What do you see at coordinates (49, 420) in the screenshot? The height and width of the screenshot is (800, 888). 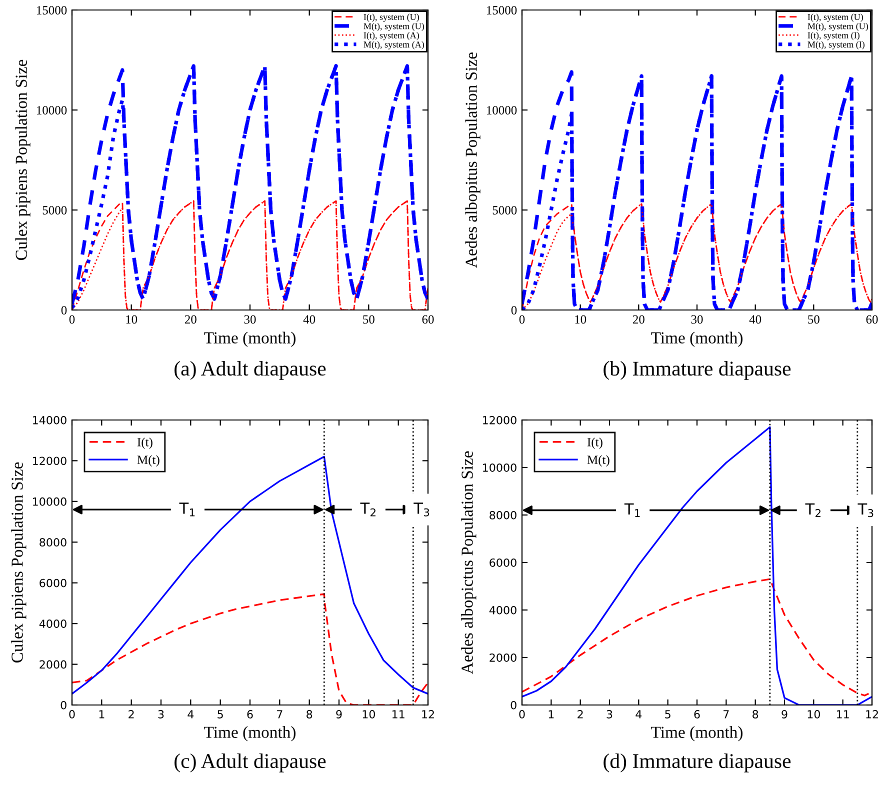 I see `y-tick-label: 14000` at bounding box center [49, 420].